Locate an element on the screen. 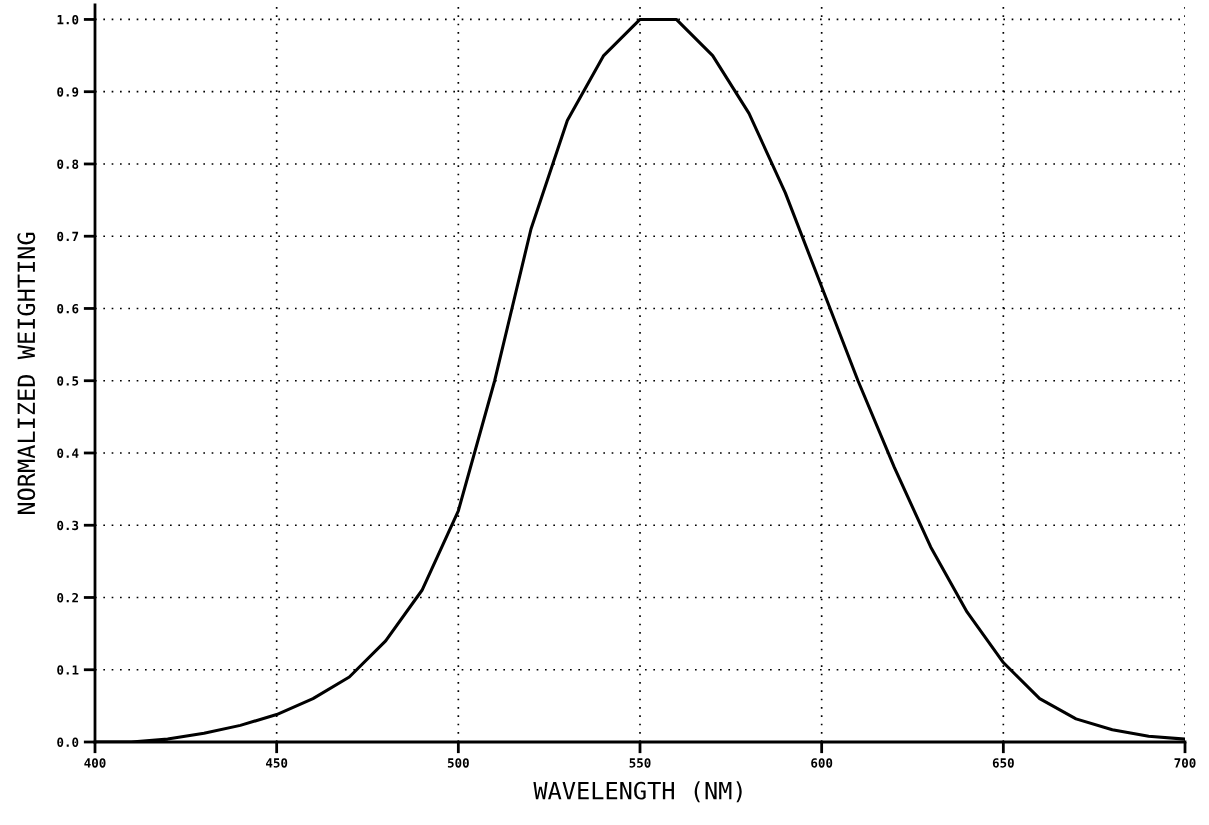 This screenshot has width=1209, height=825. y-tick-label: 0.9 is located at coordinates (68, 92).